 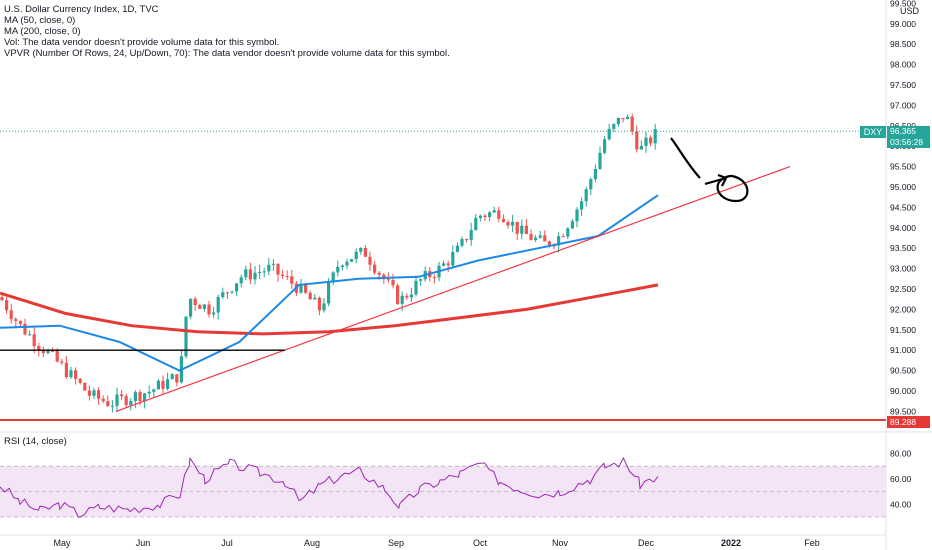 I want to click on time-label: Aug, so click(x=312, y=543).